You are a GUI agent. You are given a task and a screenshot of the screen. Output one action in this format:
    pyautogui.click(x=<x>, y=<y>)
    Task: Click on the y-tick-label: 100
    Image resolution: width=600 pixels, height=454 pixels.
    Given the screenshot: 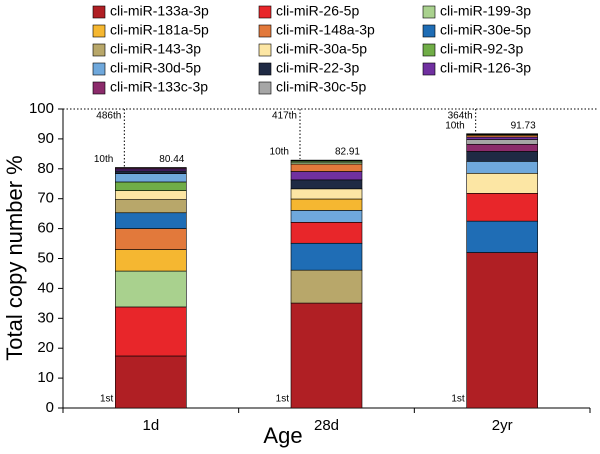 What is the action you would take?
    pyautogui.click(x=41, y=108)
    